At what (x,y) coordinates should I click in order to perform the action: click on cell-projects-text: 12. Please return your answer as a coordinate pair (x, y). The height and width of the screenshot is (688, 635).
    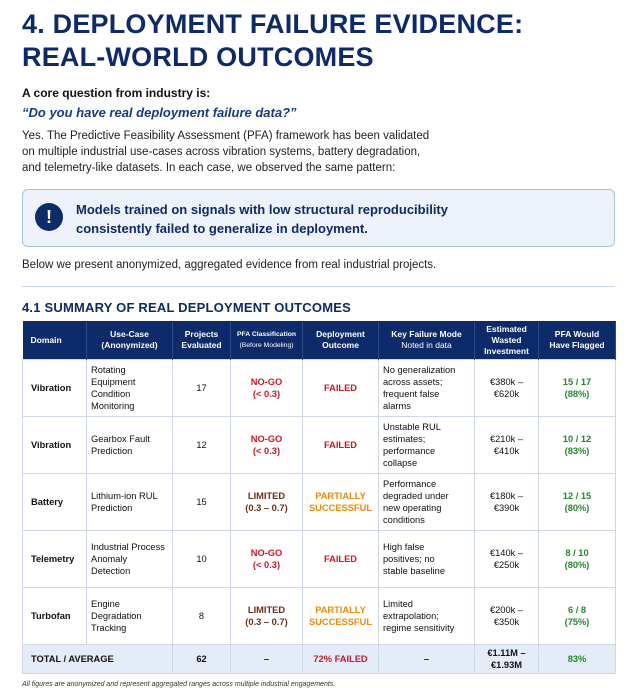
    Looking at the image, I should click on (201, 445).